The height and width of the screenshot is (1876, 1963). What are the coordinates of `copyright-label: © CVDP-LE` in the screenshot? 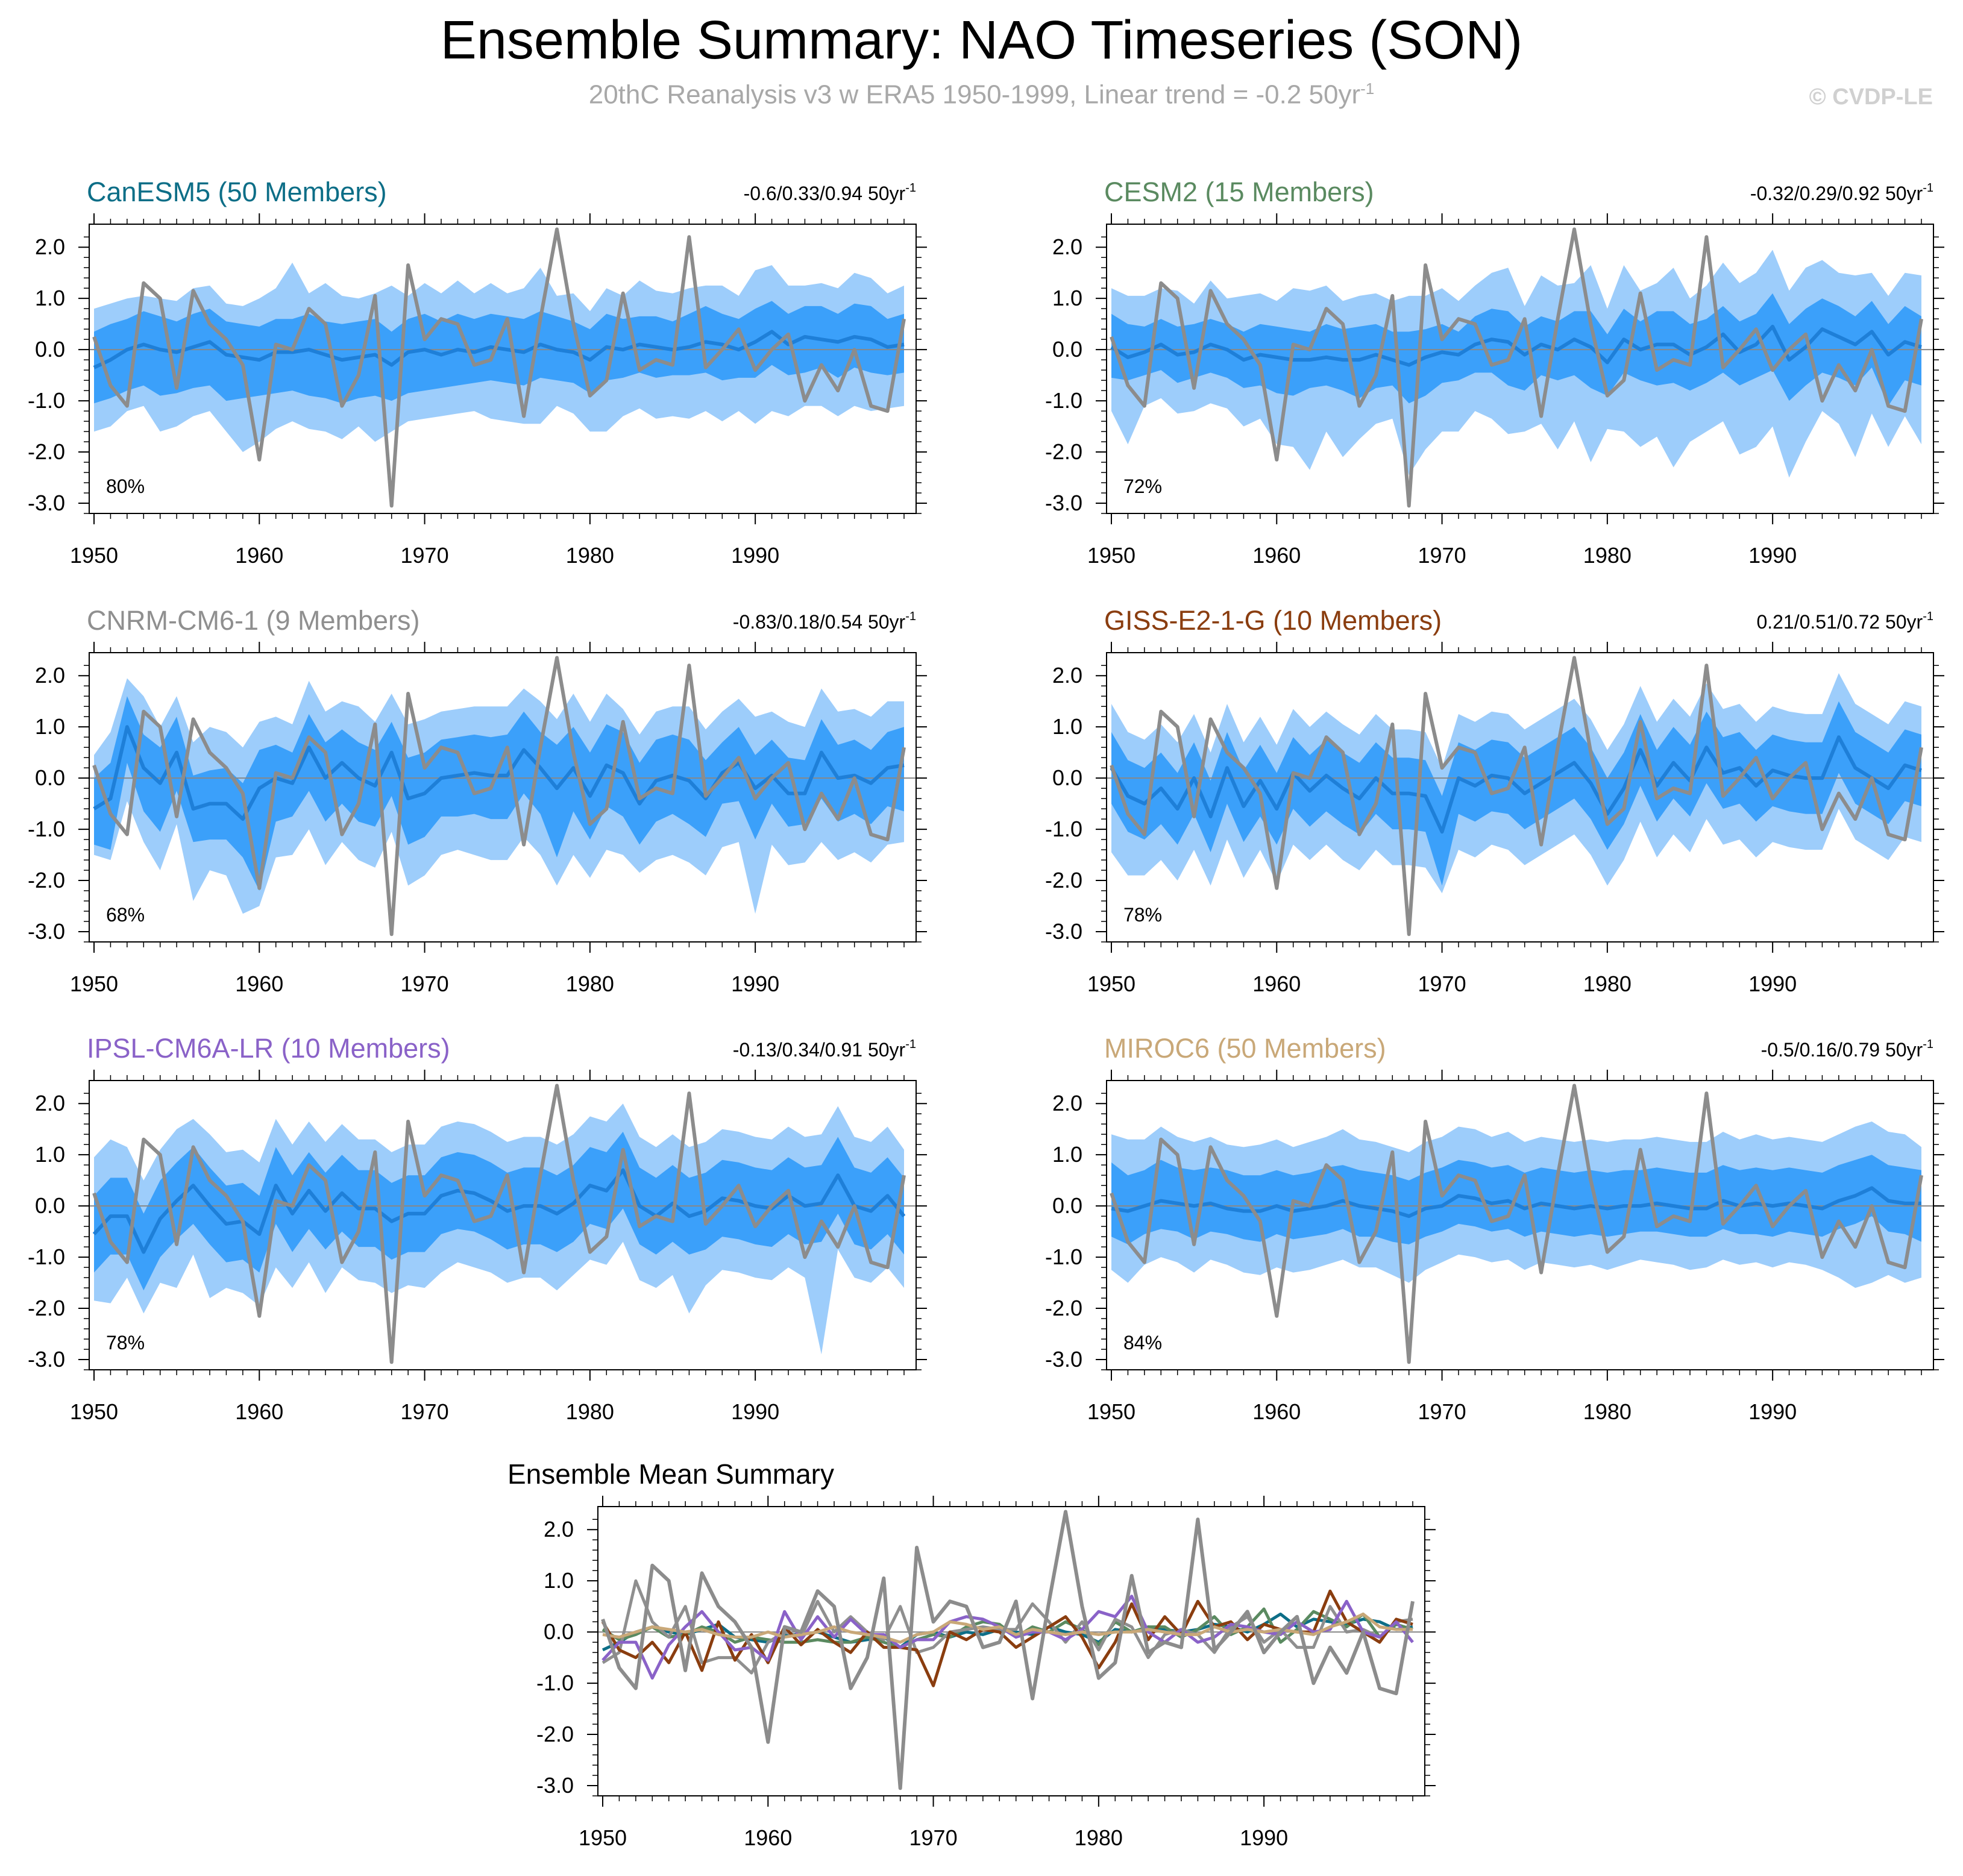 It's located at (1871, 97).